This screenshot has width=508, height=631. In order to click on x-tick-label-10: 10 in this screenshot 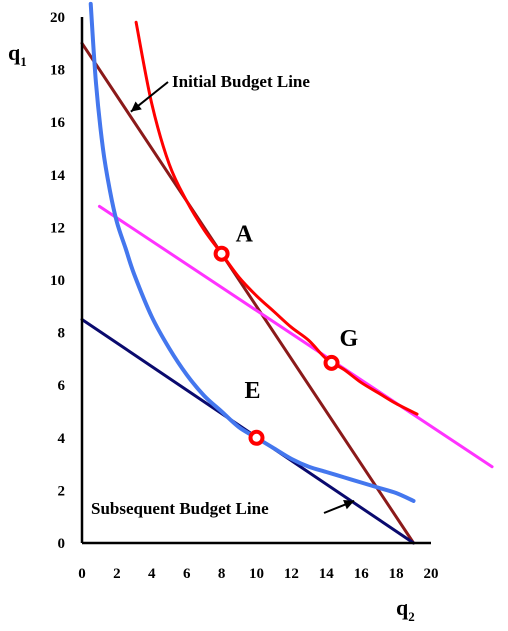, I will do `click(256, 574)`.